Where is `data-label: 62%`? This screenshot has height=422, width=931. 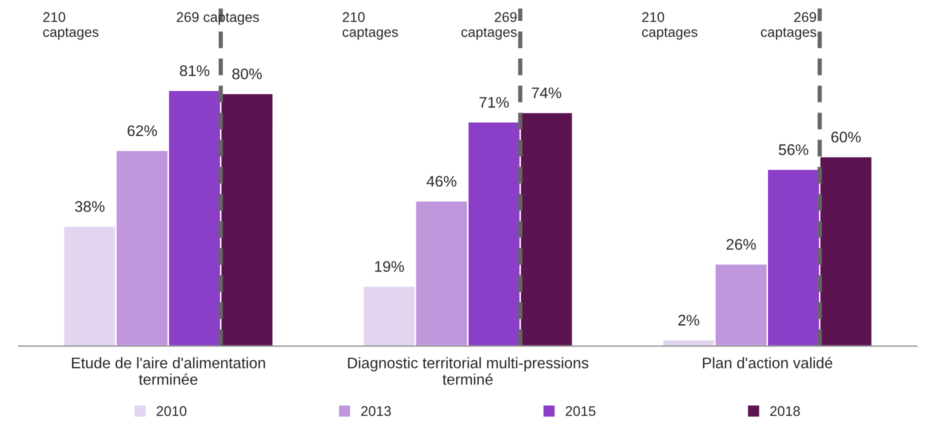
data-label: 62% is located at coordinates (142, 130).